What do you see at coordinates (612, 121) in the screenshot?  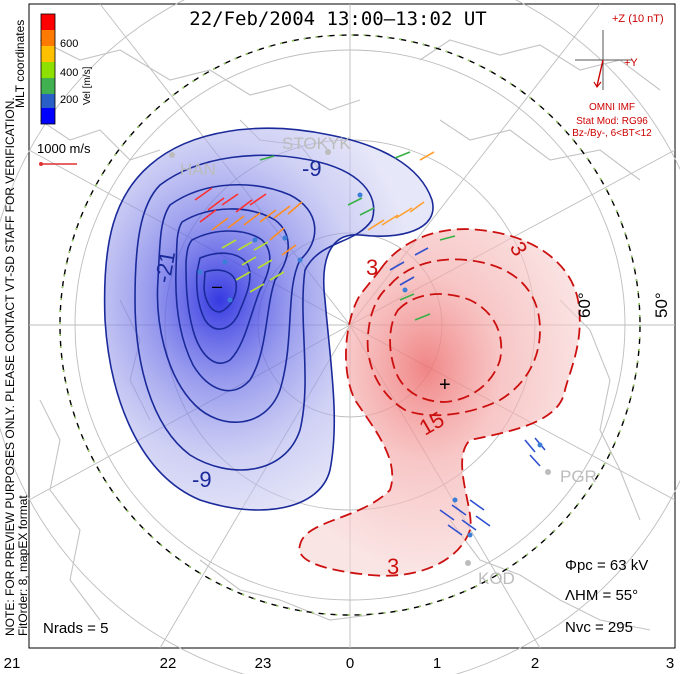 I see `imf-line-2: Stat Mod: RG96` at bounding box center [612, 121].